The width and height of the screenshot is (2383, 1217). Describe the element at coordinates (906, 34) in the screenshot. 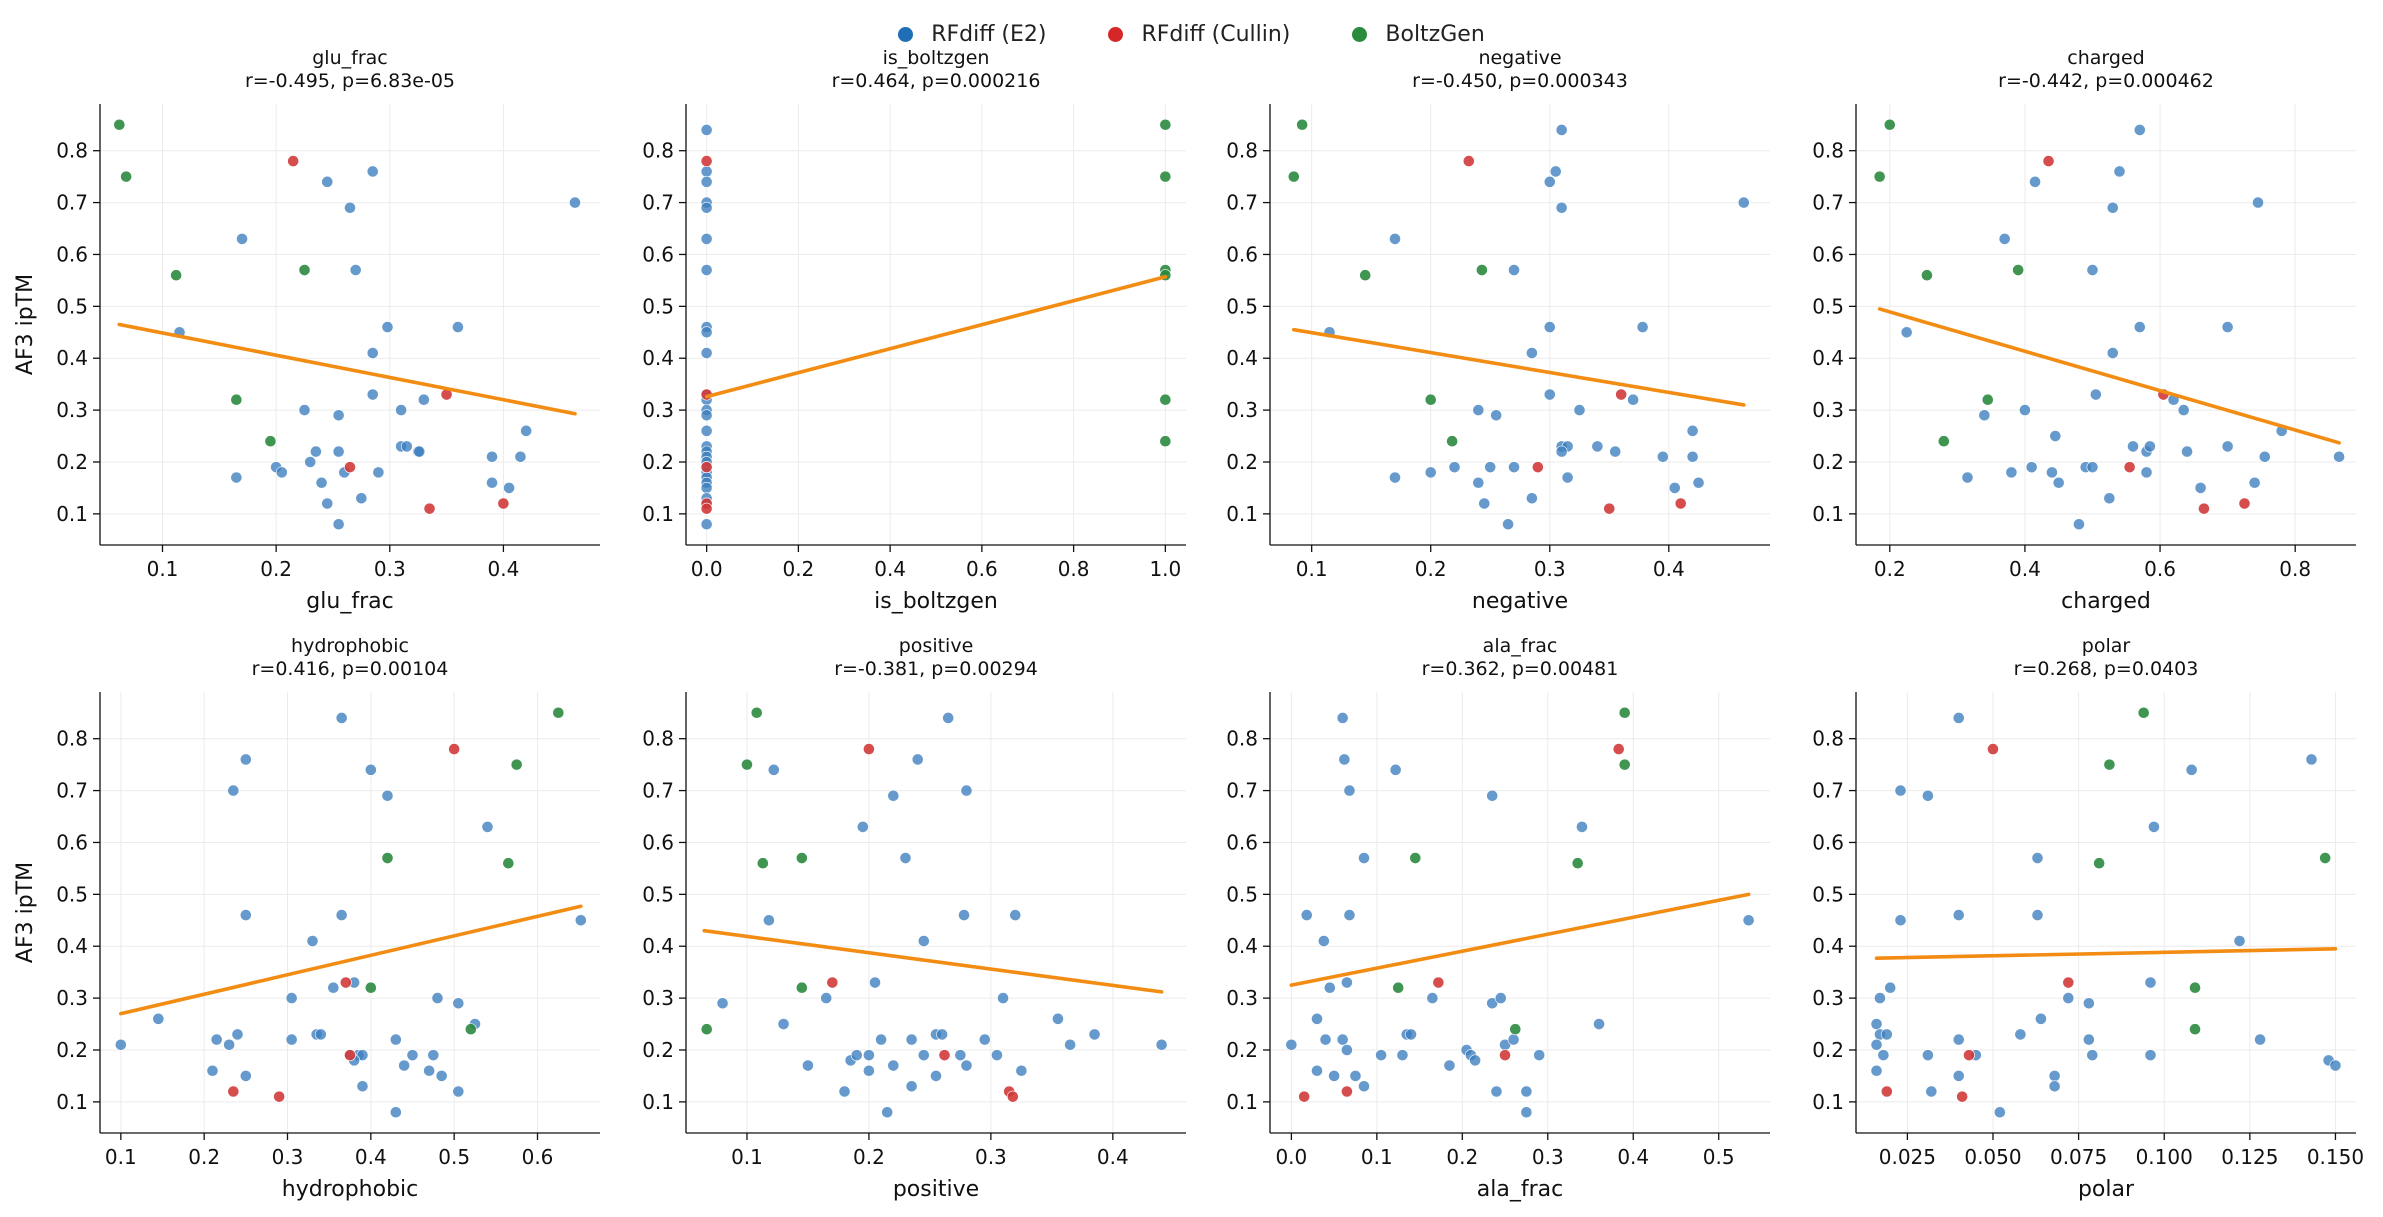

I see `legend-marker-rfdiff-e2` at that location.